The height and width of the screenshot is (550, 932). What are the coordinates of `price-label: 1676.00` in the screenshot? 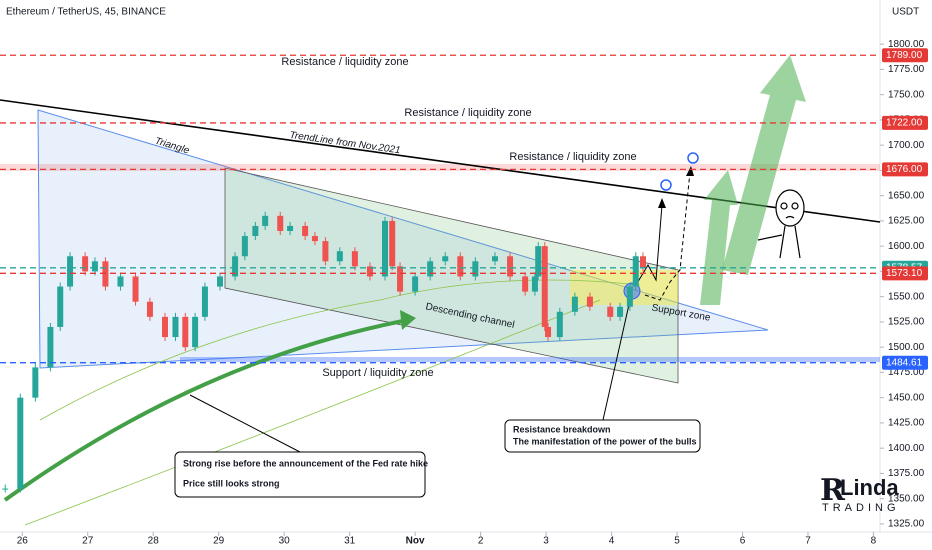 It's located at (904, 169).